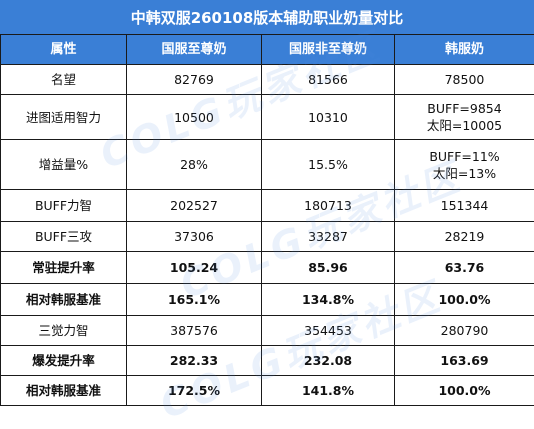 The height and width of the screenshot is (429, 534). What do you see at coordinates (194, 331) in the screenshot?
I see `cell-cn-supreme: 387576` at bounding box center [194, 331].